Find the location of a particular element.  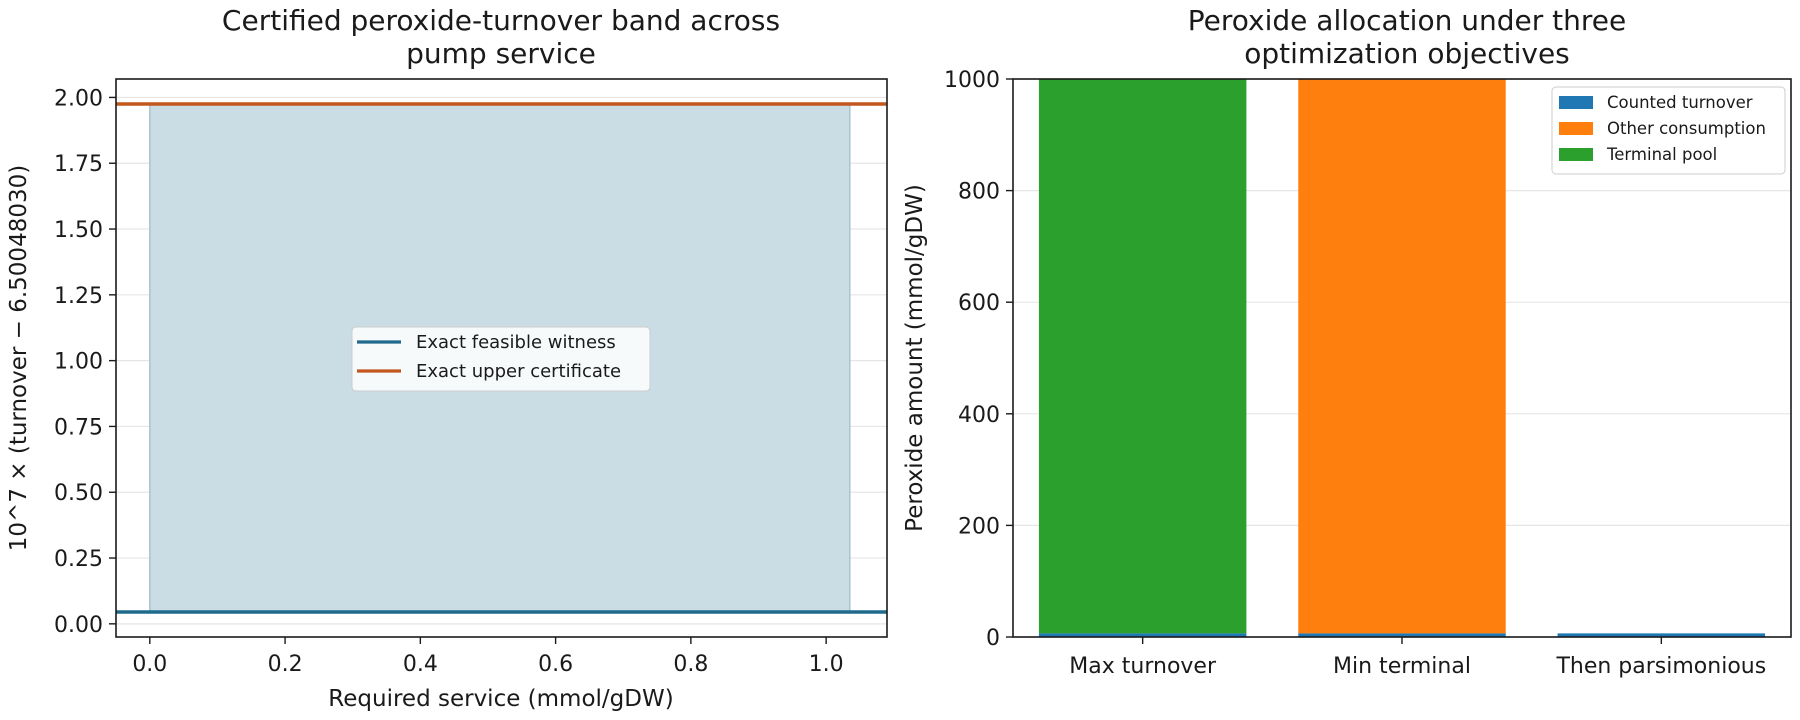

y-tick-label: 600 is located at coordinates (979, 303).